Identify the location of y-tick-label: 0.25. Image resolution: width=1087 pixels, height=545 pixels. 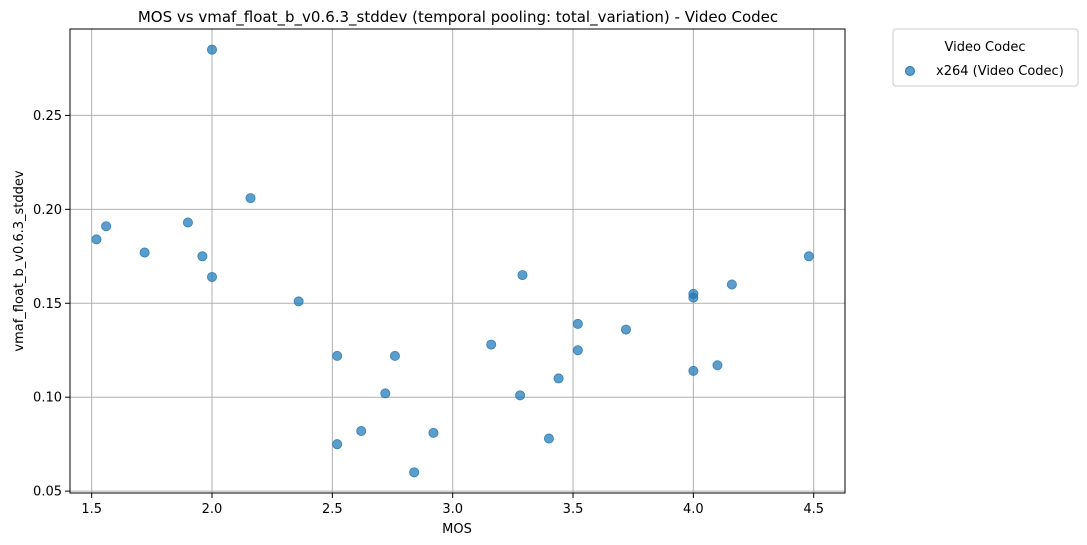
(47, 116).